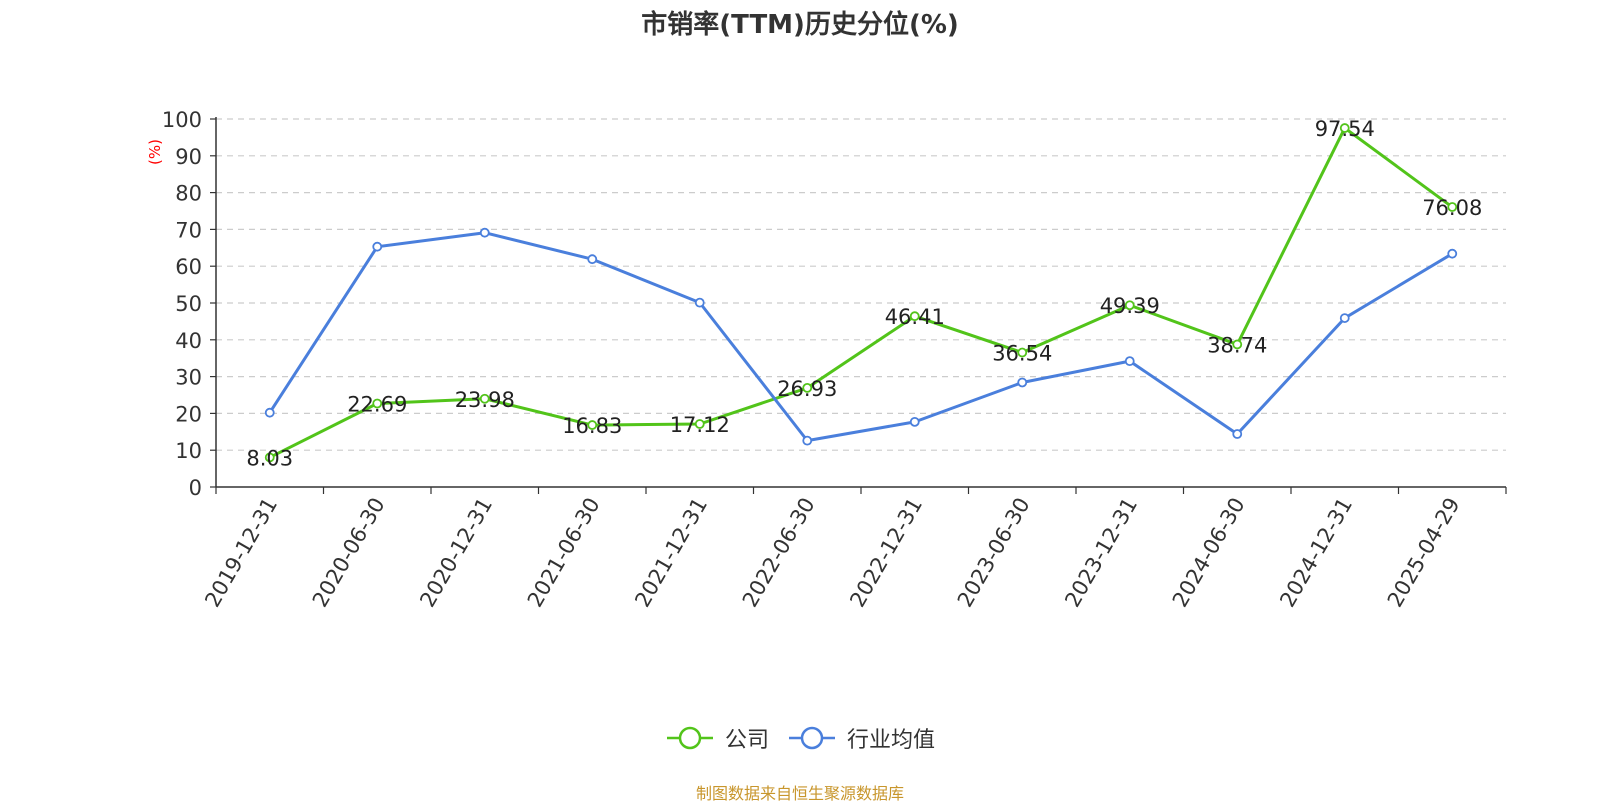 Image resolution: width=1600 pixels, height=804 pixels. Describe the element at coordinates (195, 488) in the screenshot. I see `y-tick-label: 0` at that location.